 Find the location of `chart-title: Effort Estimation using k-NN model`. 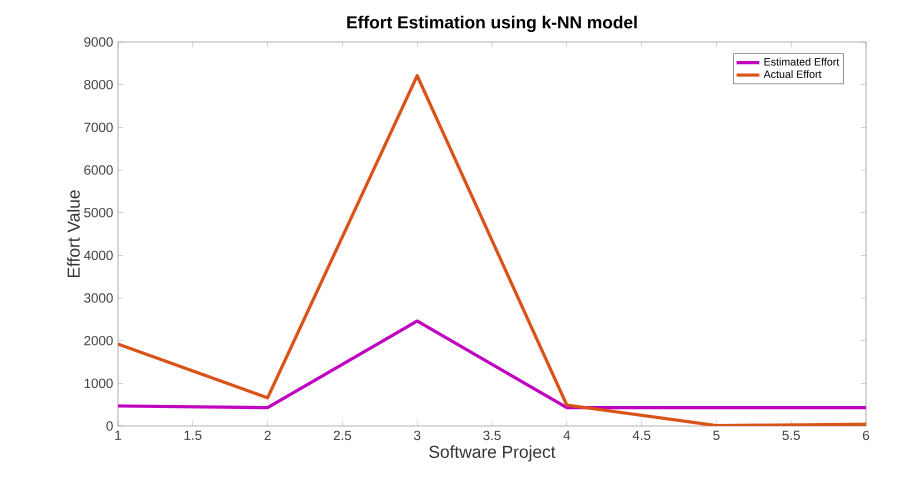

chart-title: Effort Estimation using k-NN model is located at coordinates (492, 24).